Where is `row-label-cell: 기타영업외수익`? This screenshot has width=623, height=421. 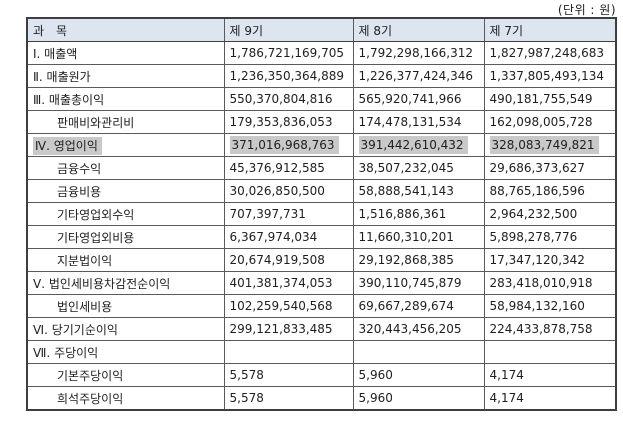 row-label-cell: 기타영업외수익 is located at coordinates (125, 214).